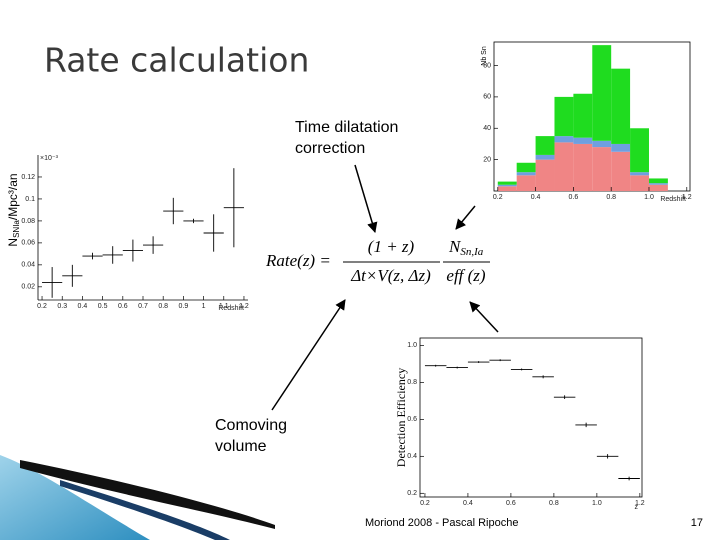  I want to click on label-part: Detection Efficiency, so click(401, 417).